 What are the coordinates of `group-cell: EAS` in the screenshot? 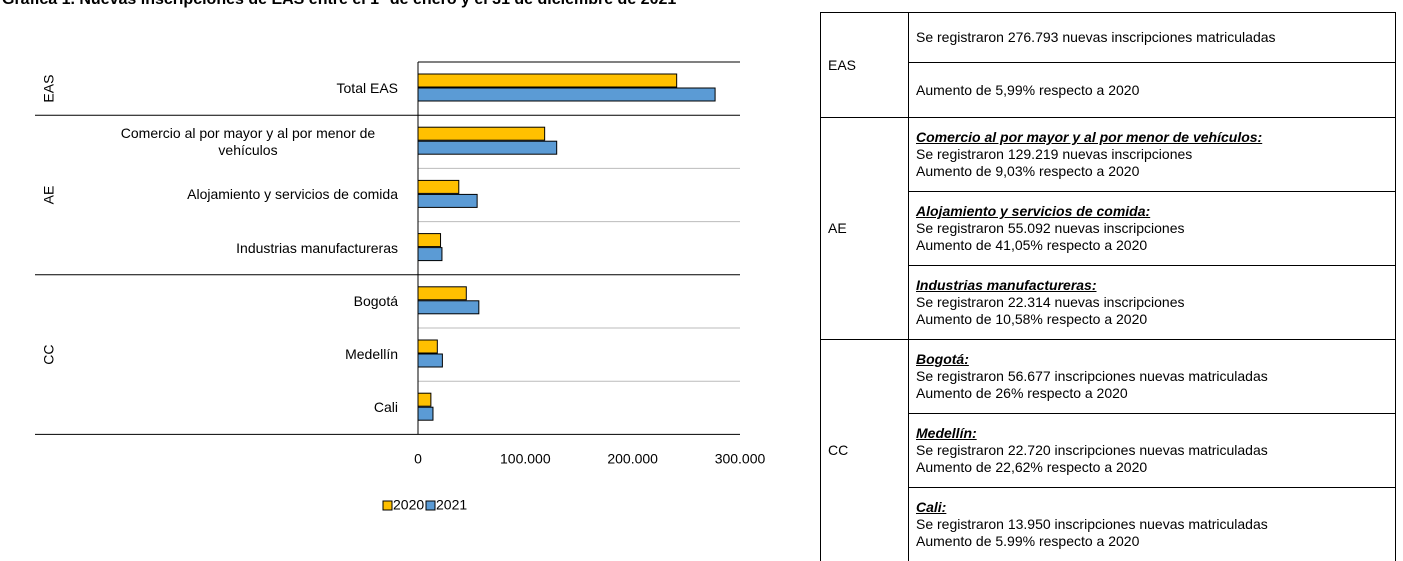 It's located at (864, 65).